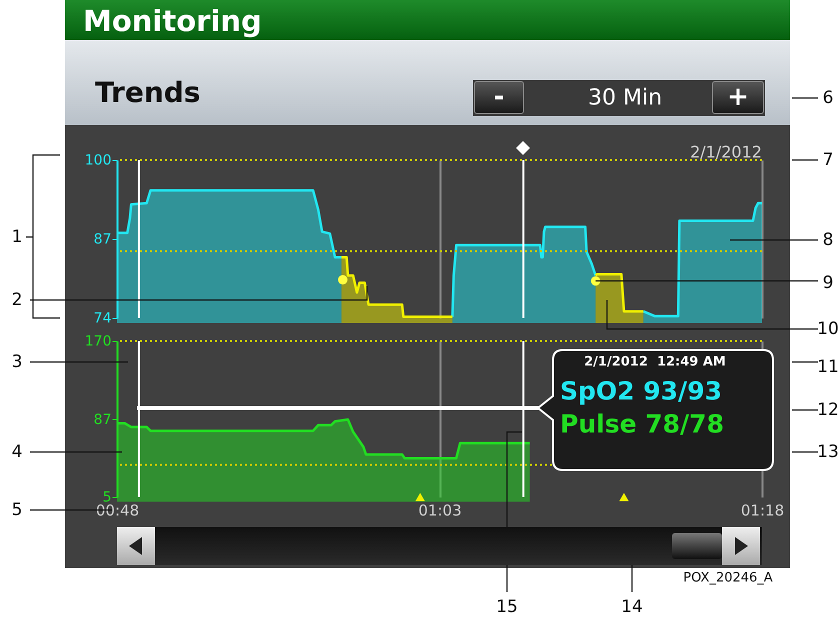  I want to click on annotation: 2/1/2012, so click(726, 152).